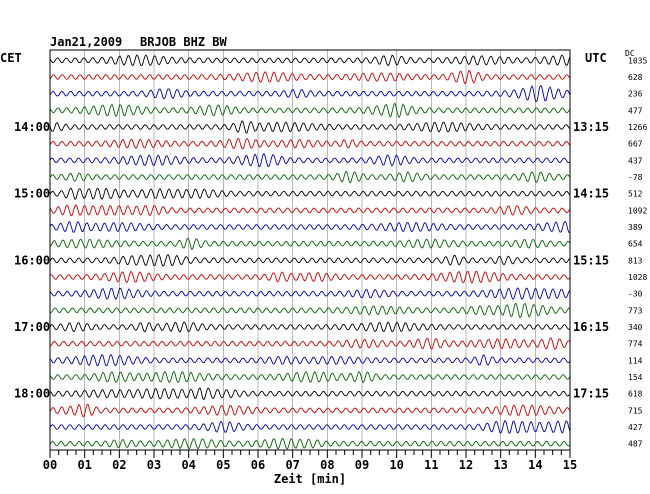  Describe the element at coordinates (535, 465) in the screenshot. I see `x-tick-label: 14` at that location.